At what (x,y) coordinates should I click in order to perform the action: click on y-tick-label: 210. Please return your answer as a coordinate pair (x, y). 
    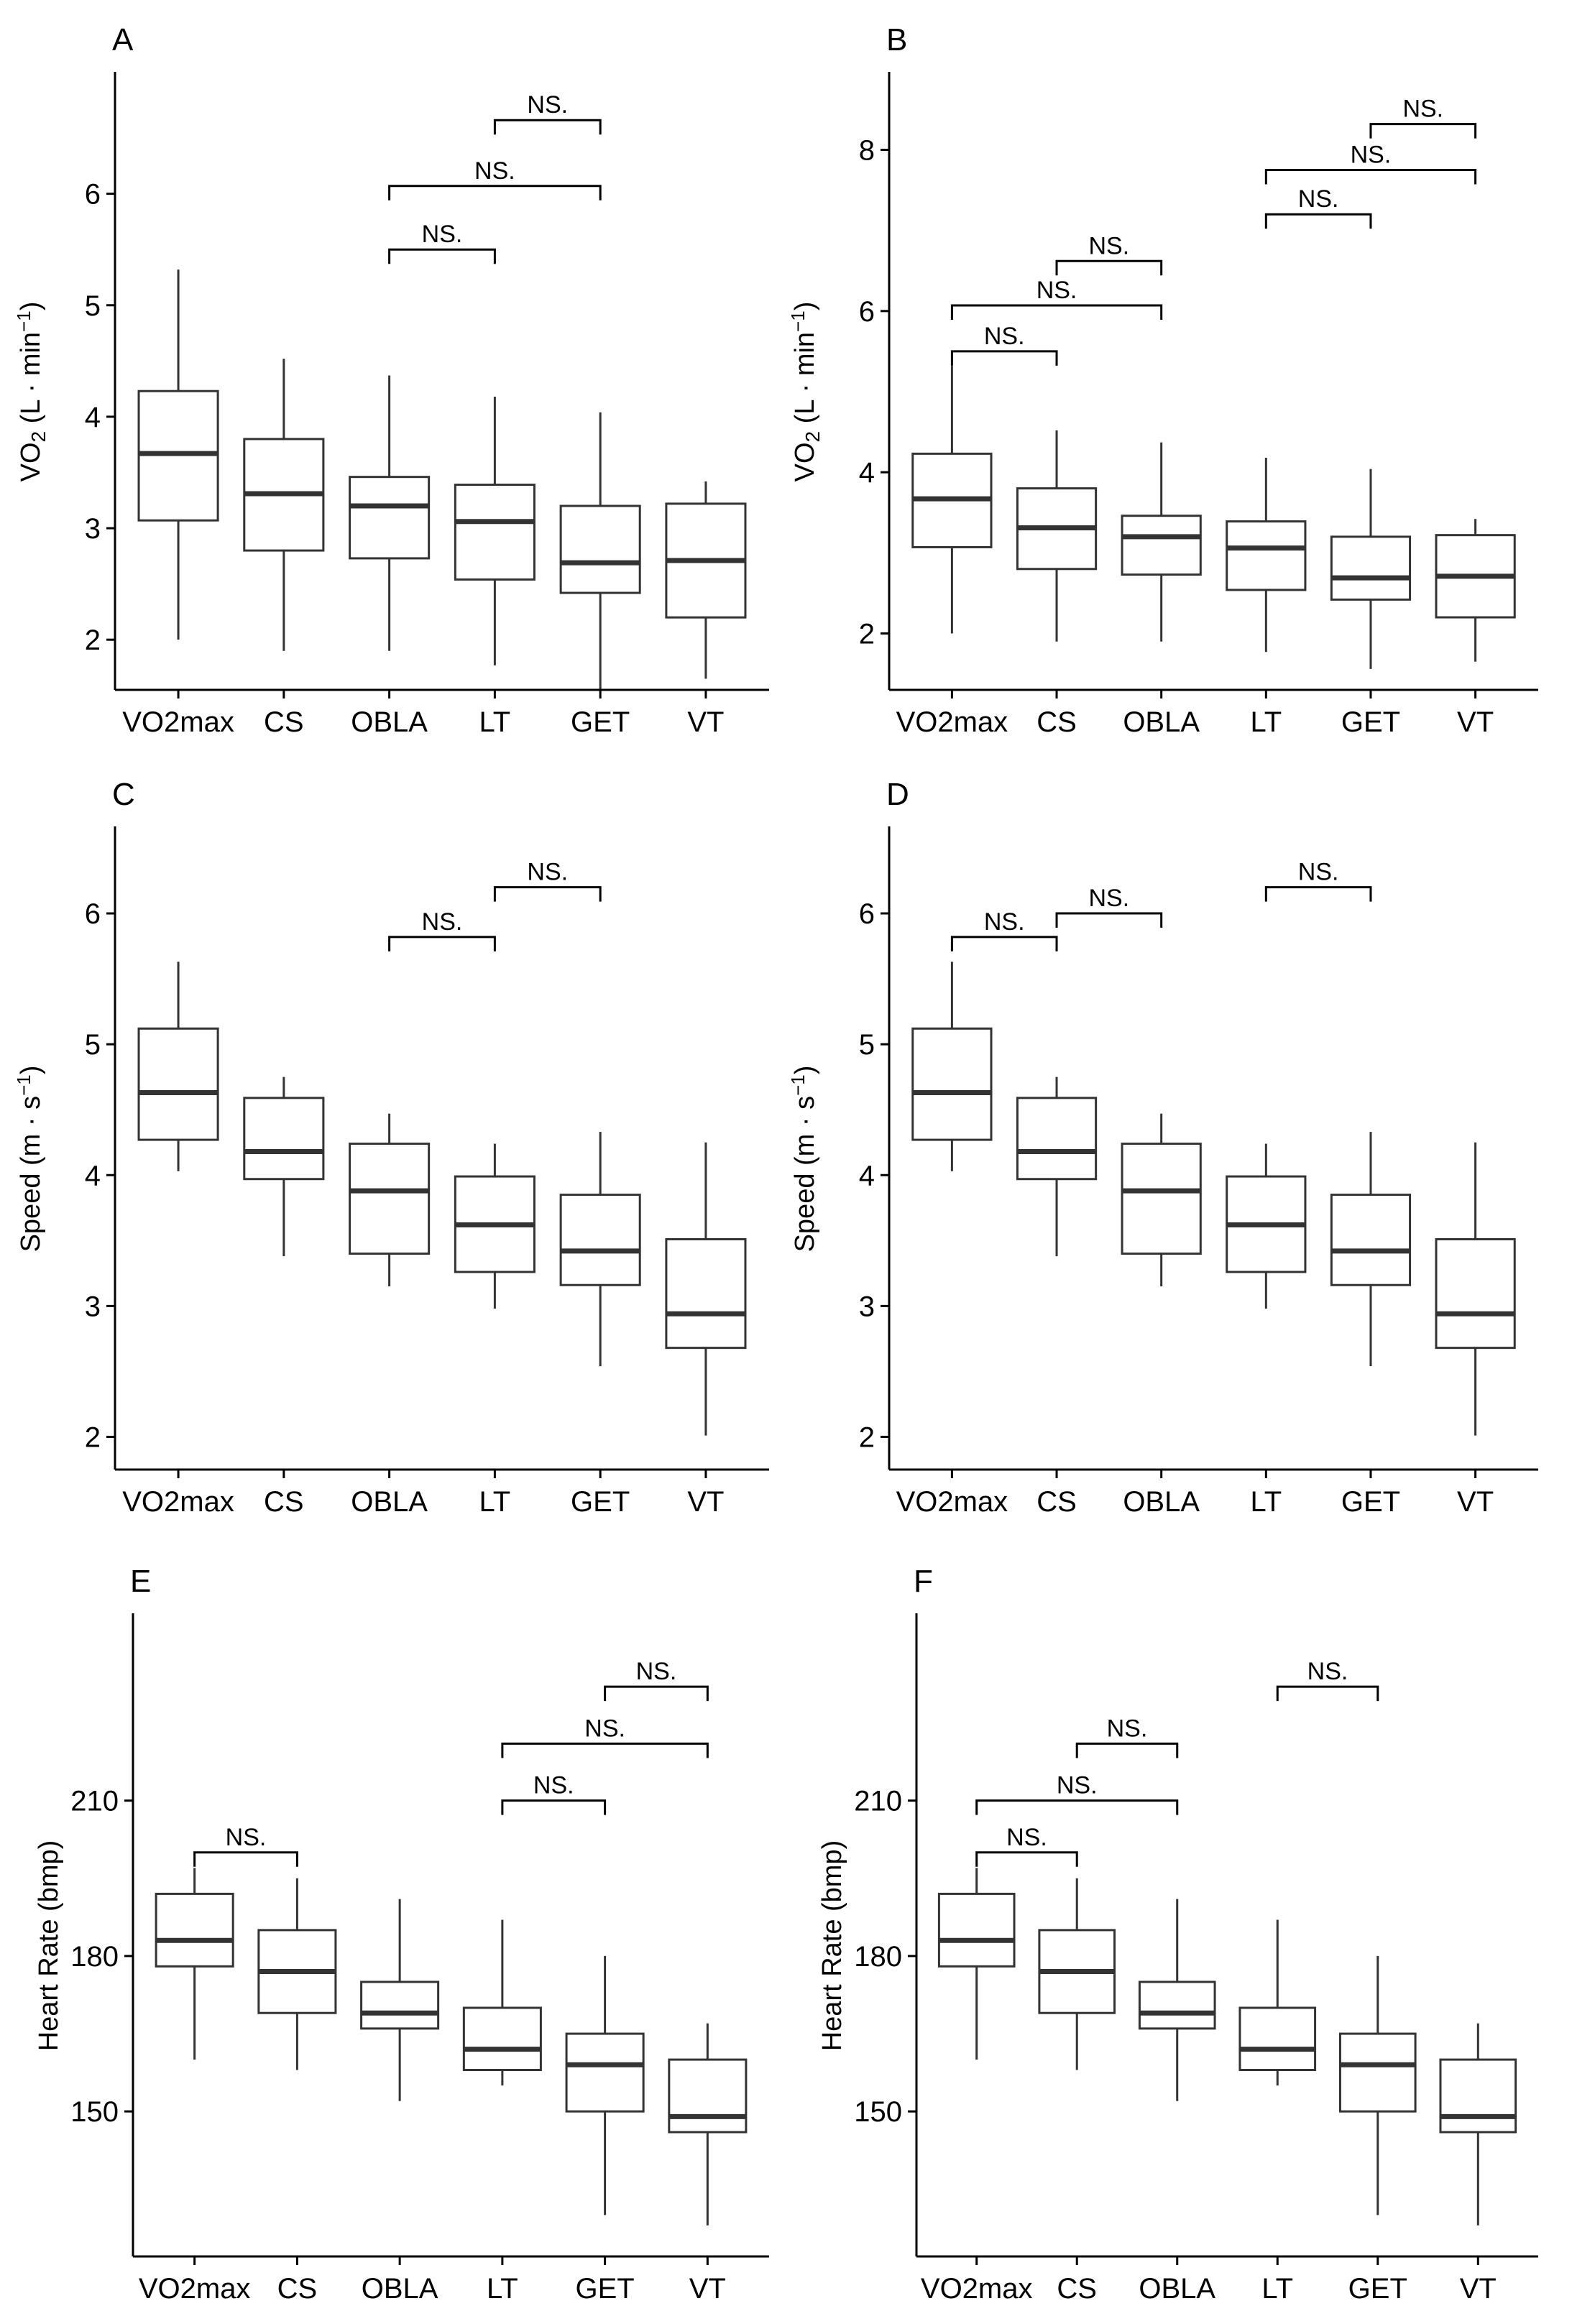
    Looking at the image, I should click on (94, 1801).